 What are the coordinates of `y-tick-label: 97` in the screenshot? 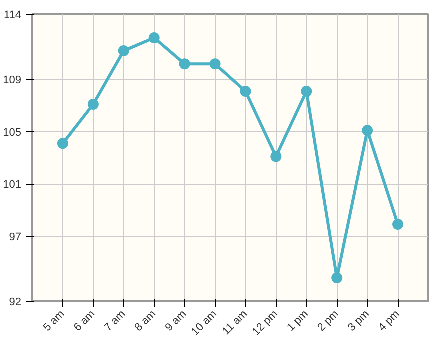 It's located at (15, 237).